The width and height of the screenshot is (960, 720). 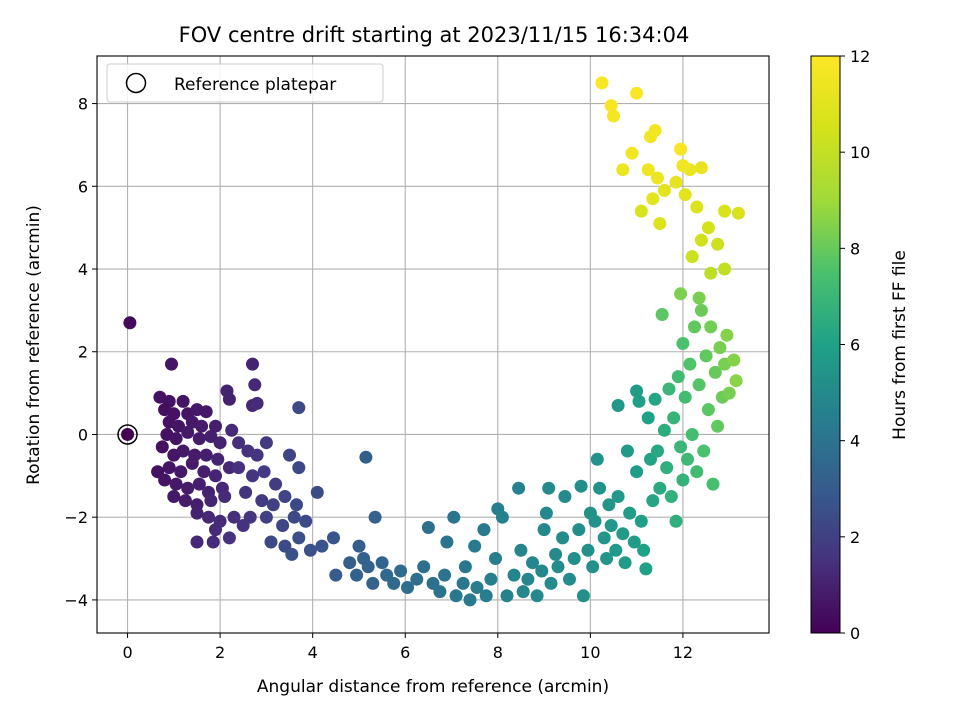 What do you see at coordinates (855, 248) in the screenshot?
I see `colorbar-tick-label: 8` at bounding box center [855, 248].